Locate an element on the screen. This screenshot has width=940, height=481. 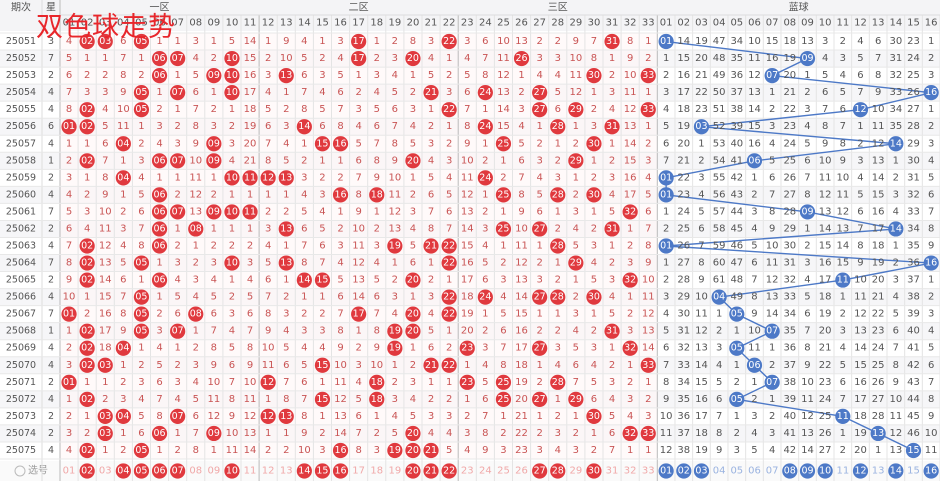
blue-col-header: 13 is located at coordinates (878, 23).